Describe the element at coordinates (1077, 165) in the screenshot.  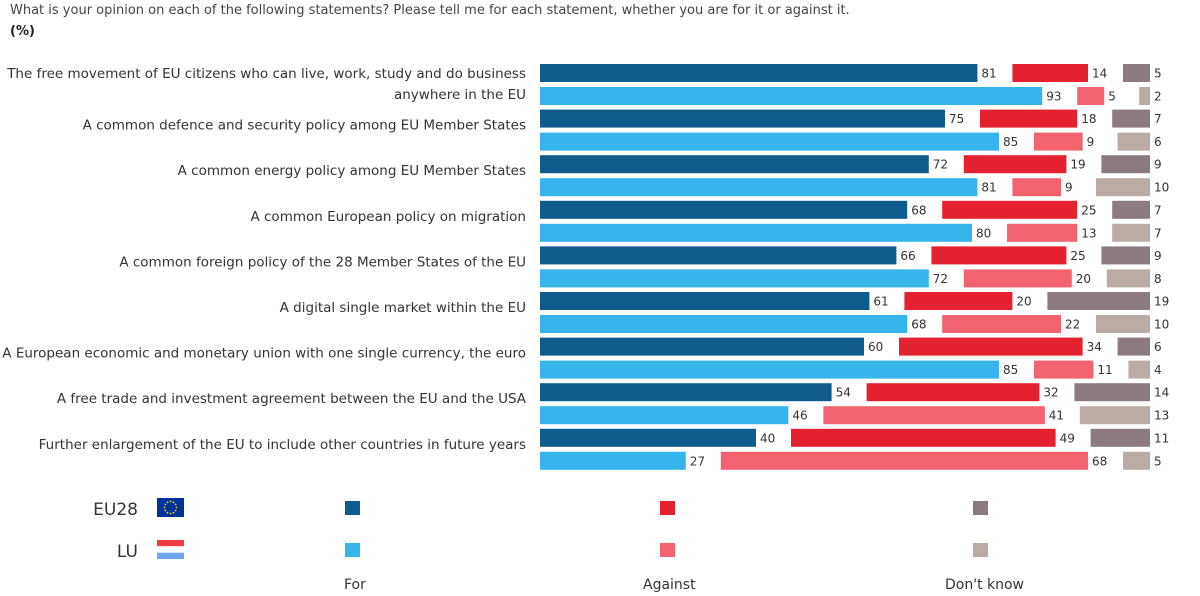
I see `eu28-against-label: 19` at that location.